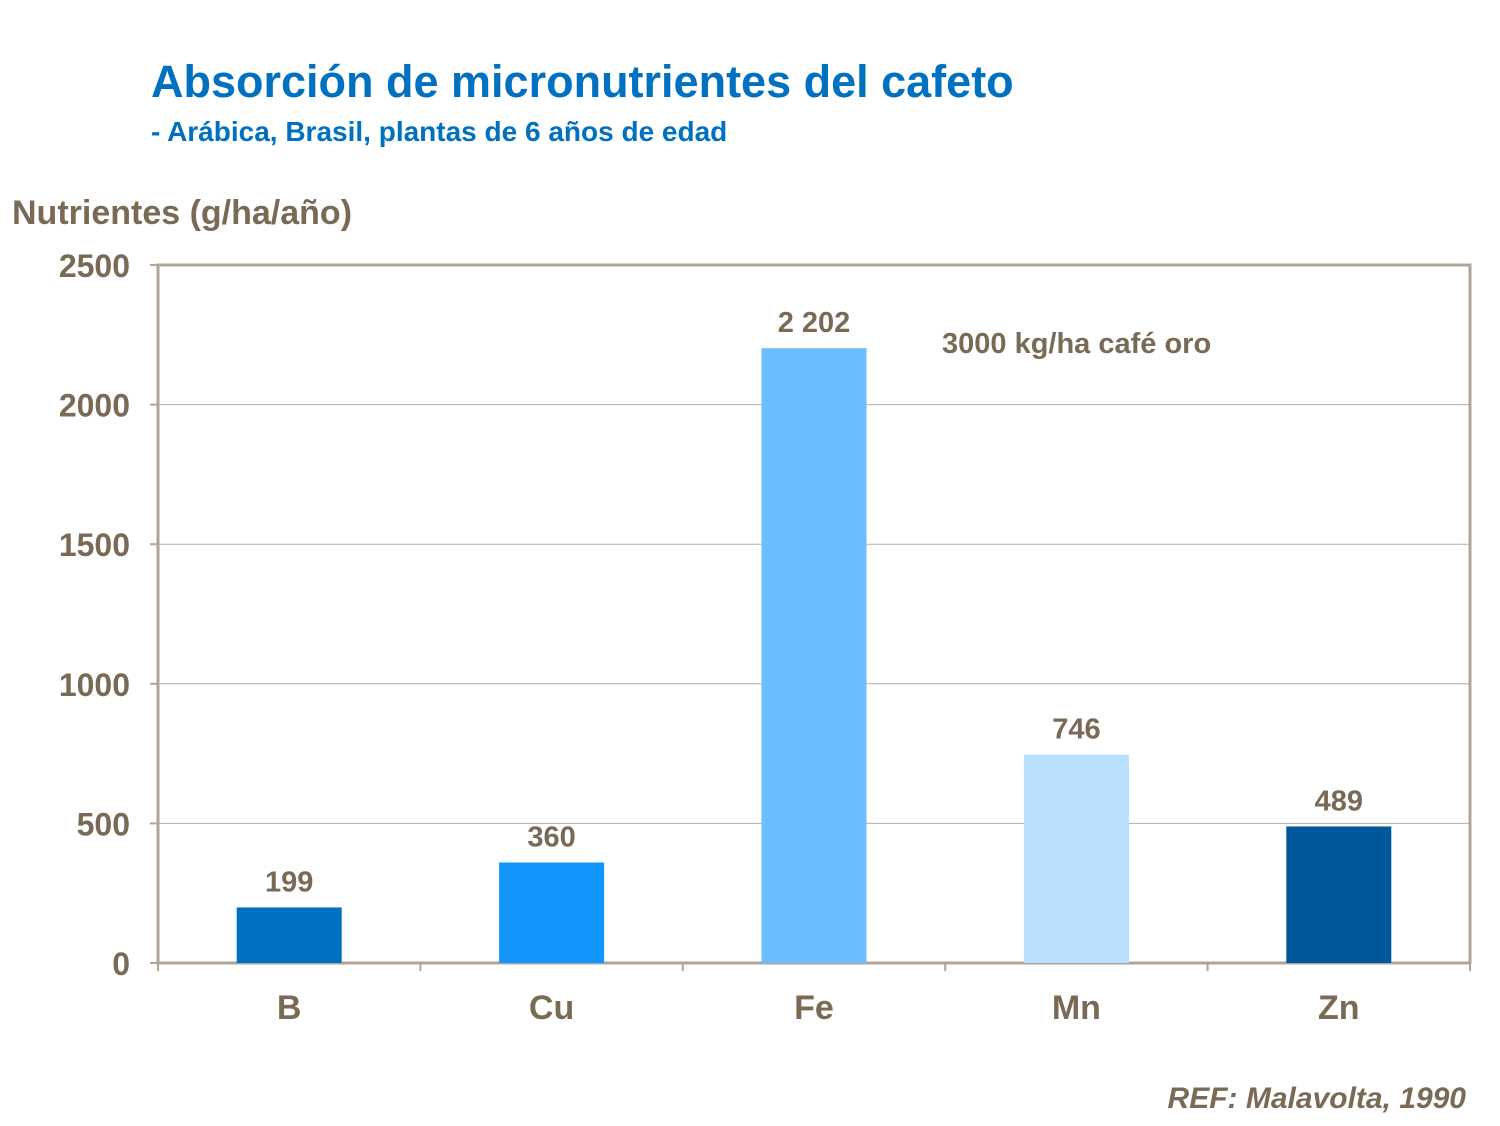 The width and height of the screenshot is (1500, 1126). What do you see at coordinates (94, 685) in the screenshot?
I see `y-tick-label: 1000` at bounding box center [94, 685].